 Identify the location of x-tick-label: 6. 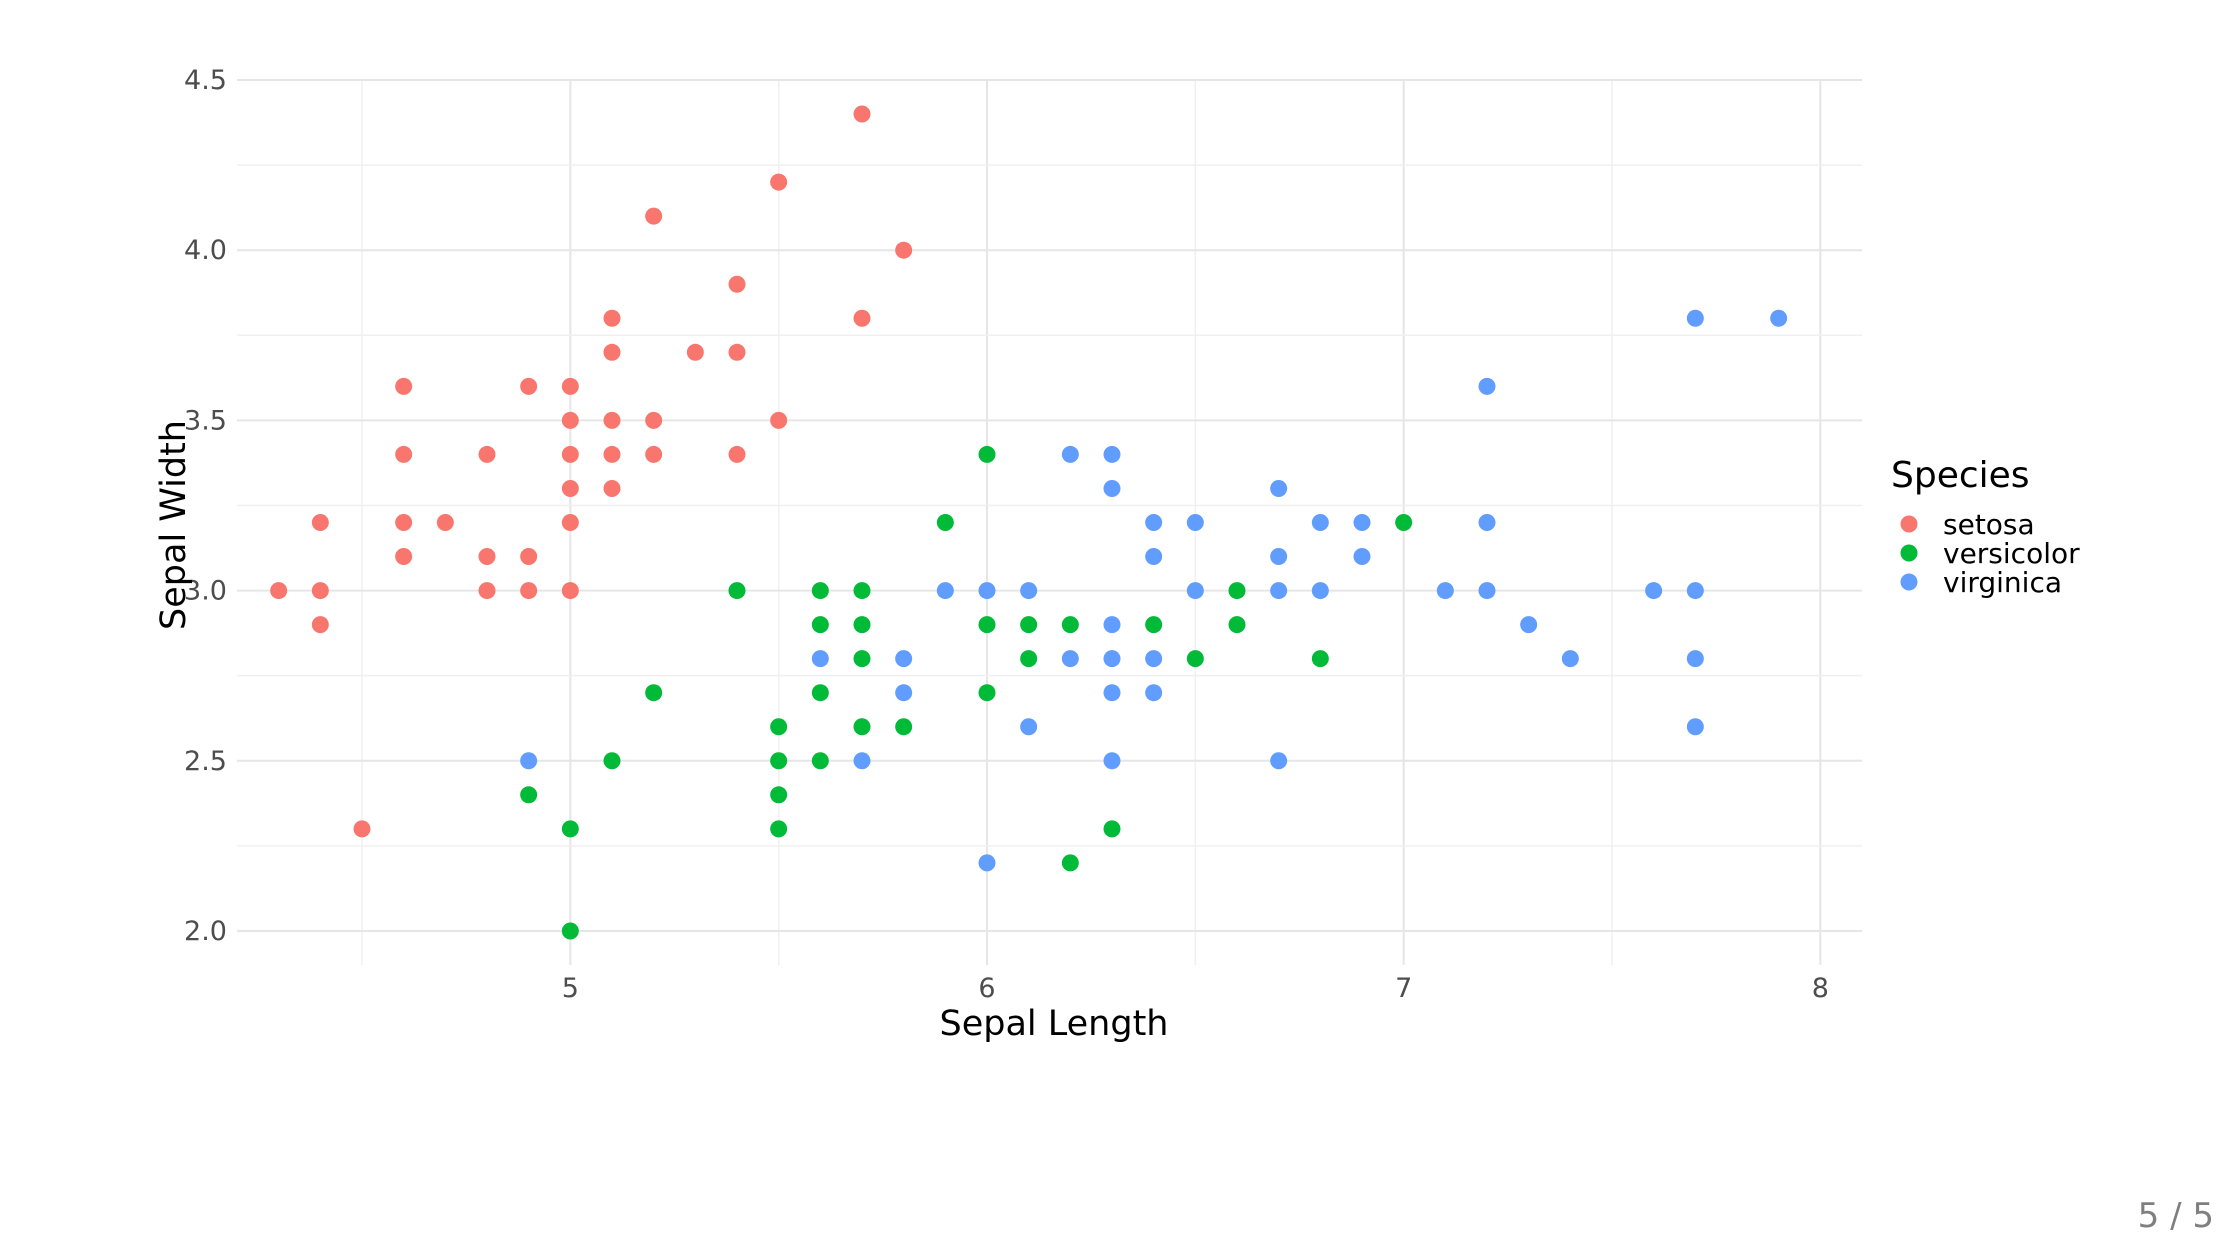
(986, 988).